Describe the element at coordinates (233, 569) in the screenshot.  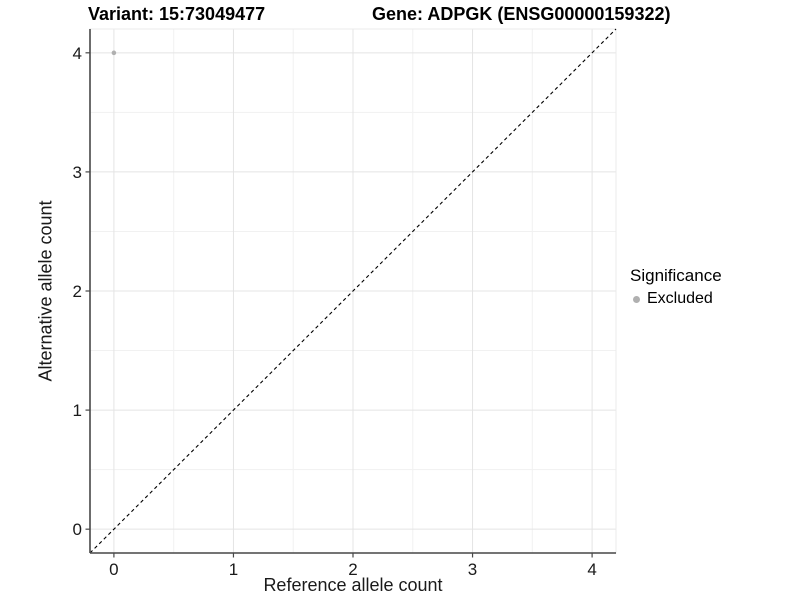
I see `x-tick-label: 1` at that location.